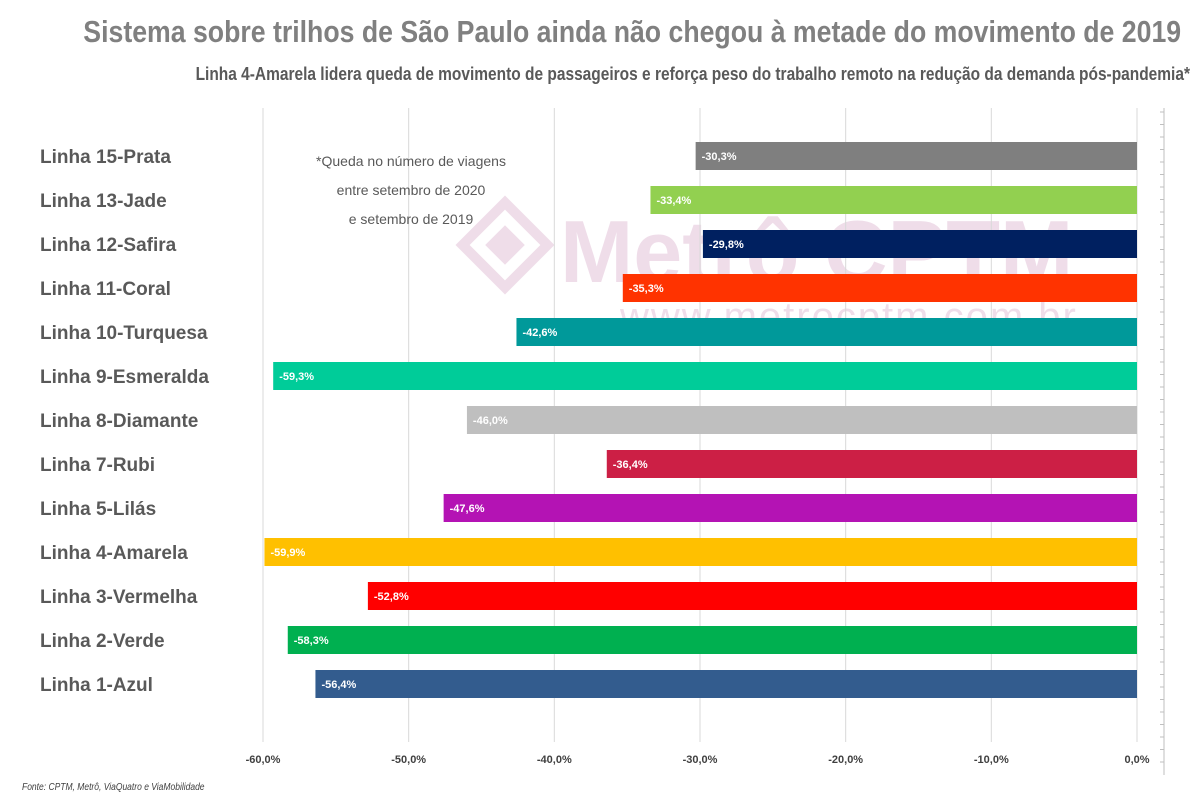 This screenshot has width=1200, height=800. I want to click on x-tick-label: -30,0%, so click(700, 760).